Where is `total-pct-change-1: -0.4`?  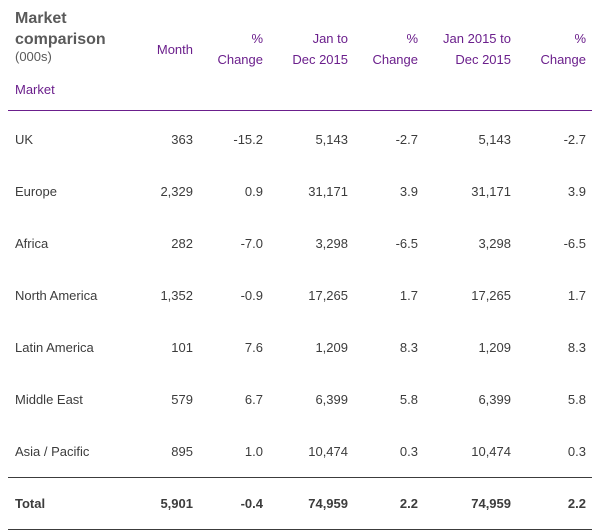
total-pct-change-1: -0.4 is located at coordinates (251, 503).